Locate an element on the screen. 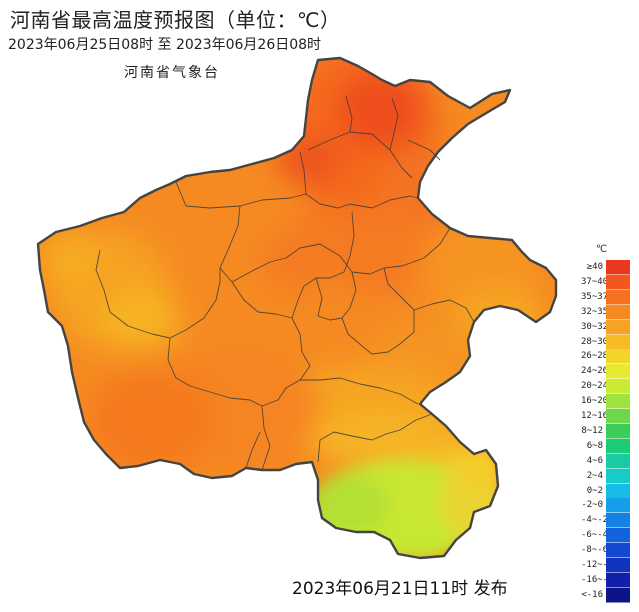 This screenshot has height=612, width=639. legend-item: -8~-6 is located at coordinates (606, 551).